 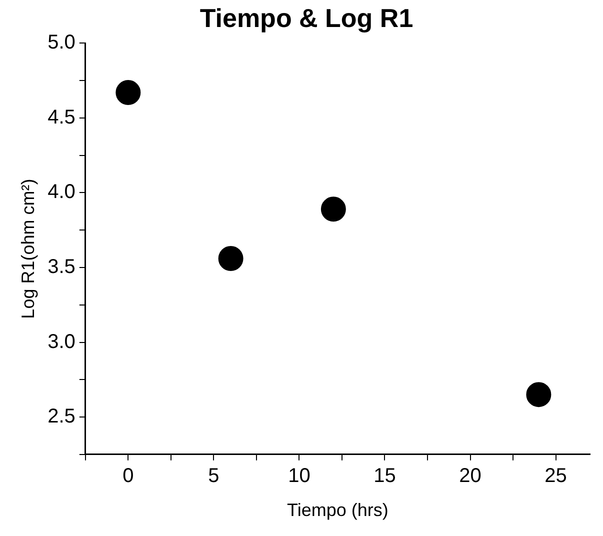 I want to click on chart-title: Tiempo & Log R1, so click(x=307, y=17).